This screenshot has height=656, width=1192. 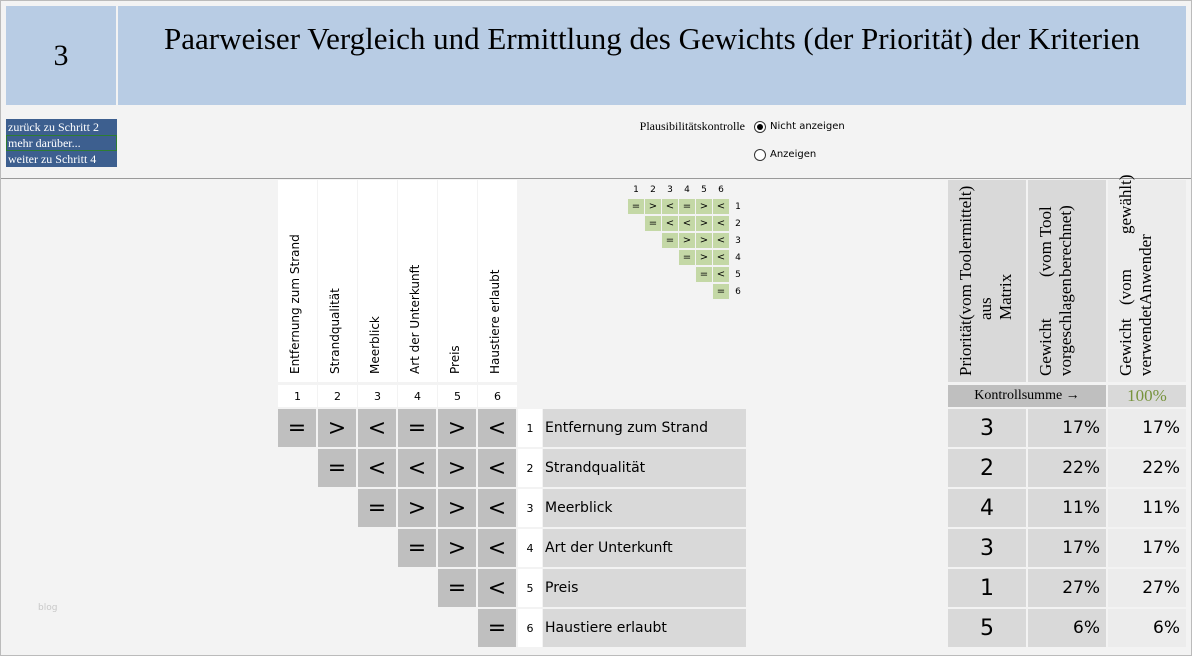 What do you see at coordinates (530, 628) in the screenshot?
I see `row-number: 6` at bounding box center [530, 628].